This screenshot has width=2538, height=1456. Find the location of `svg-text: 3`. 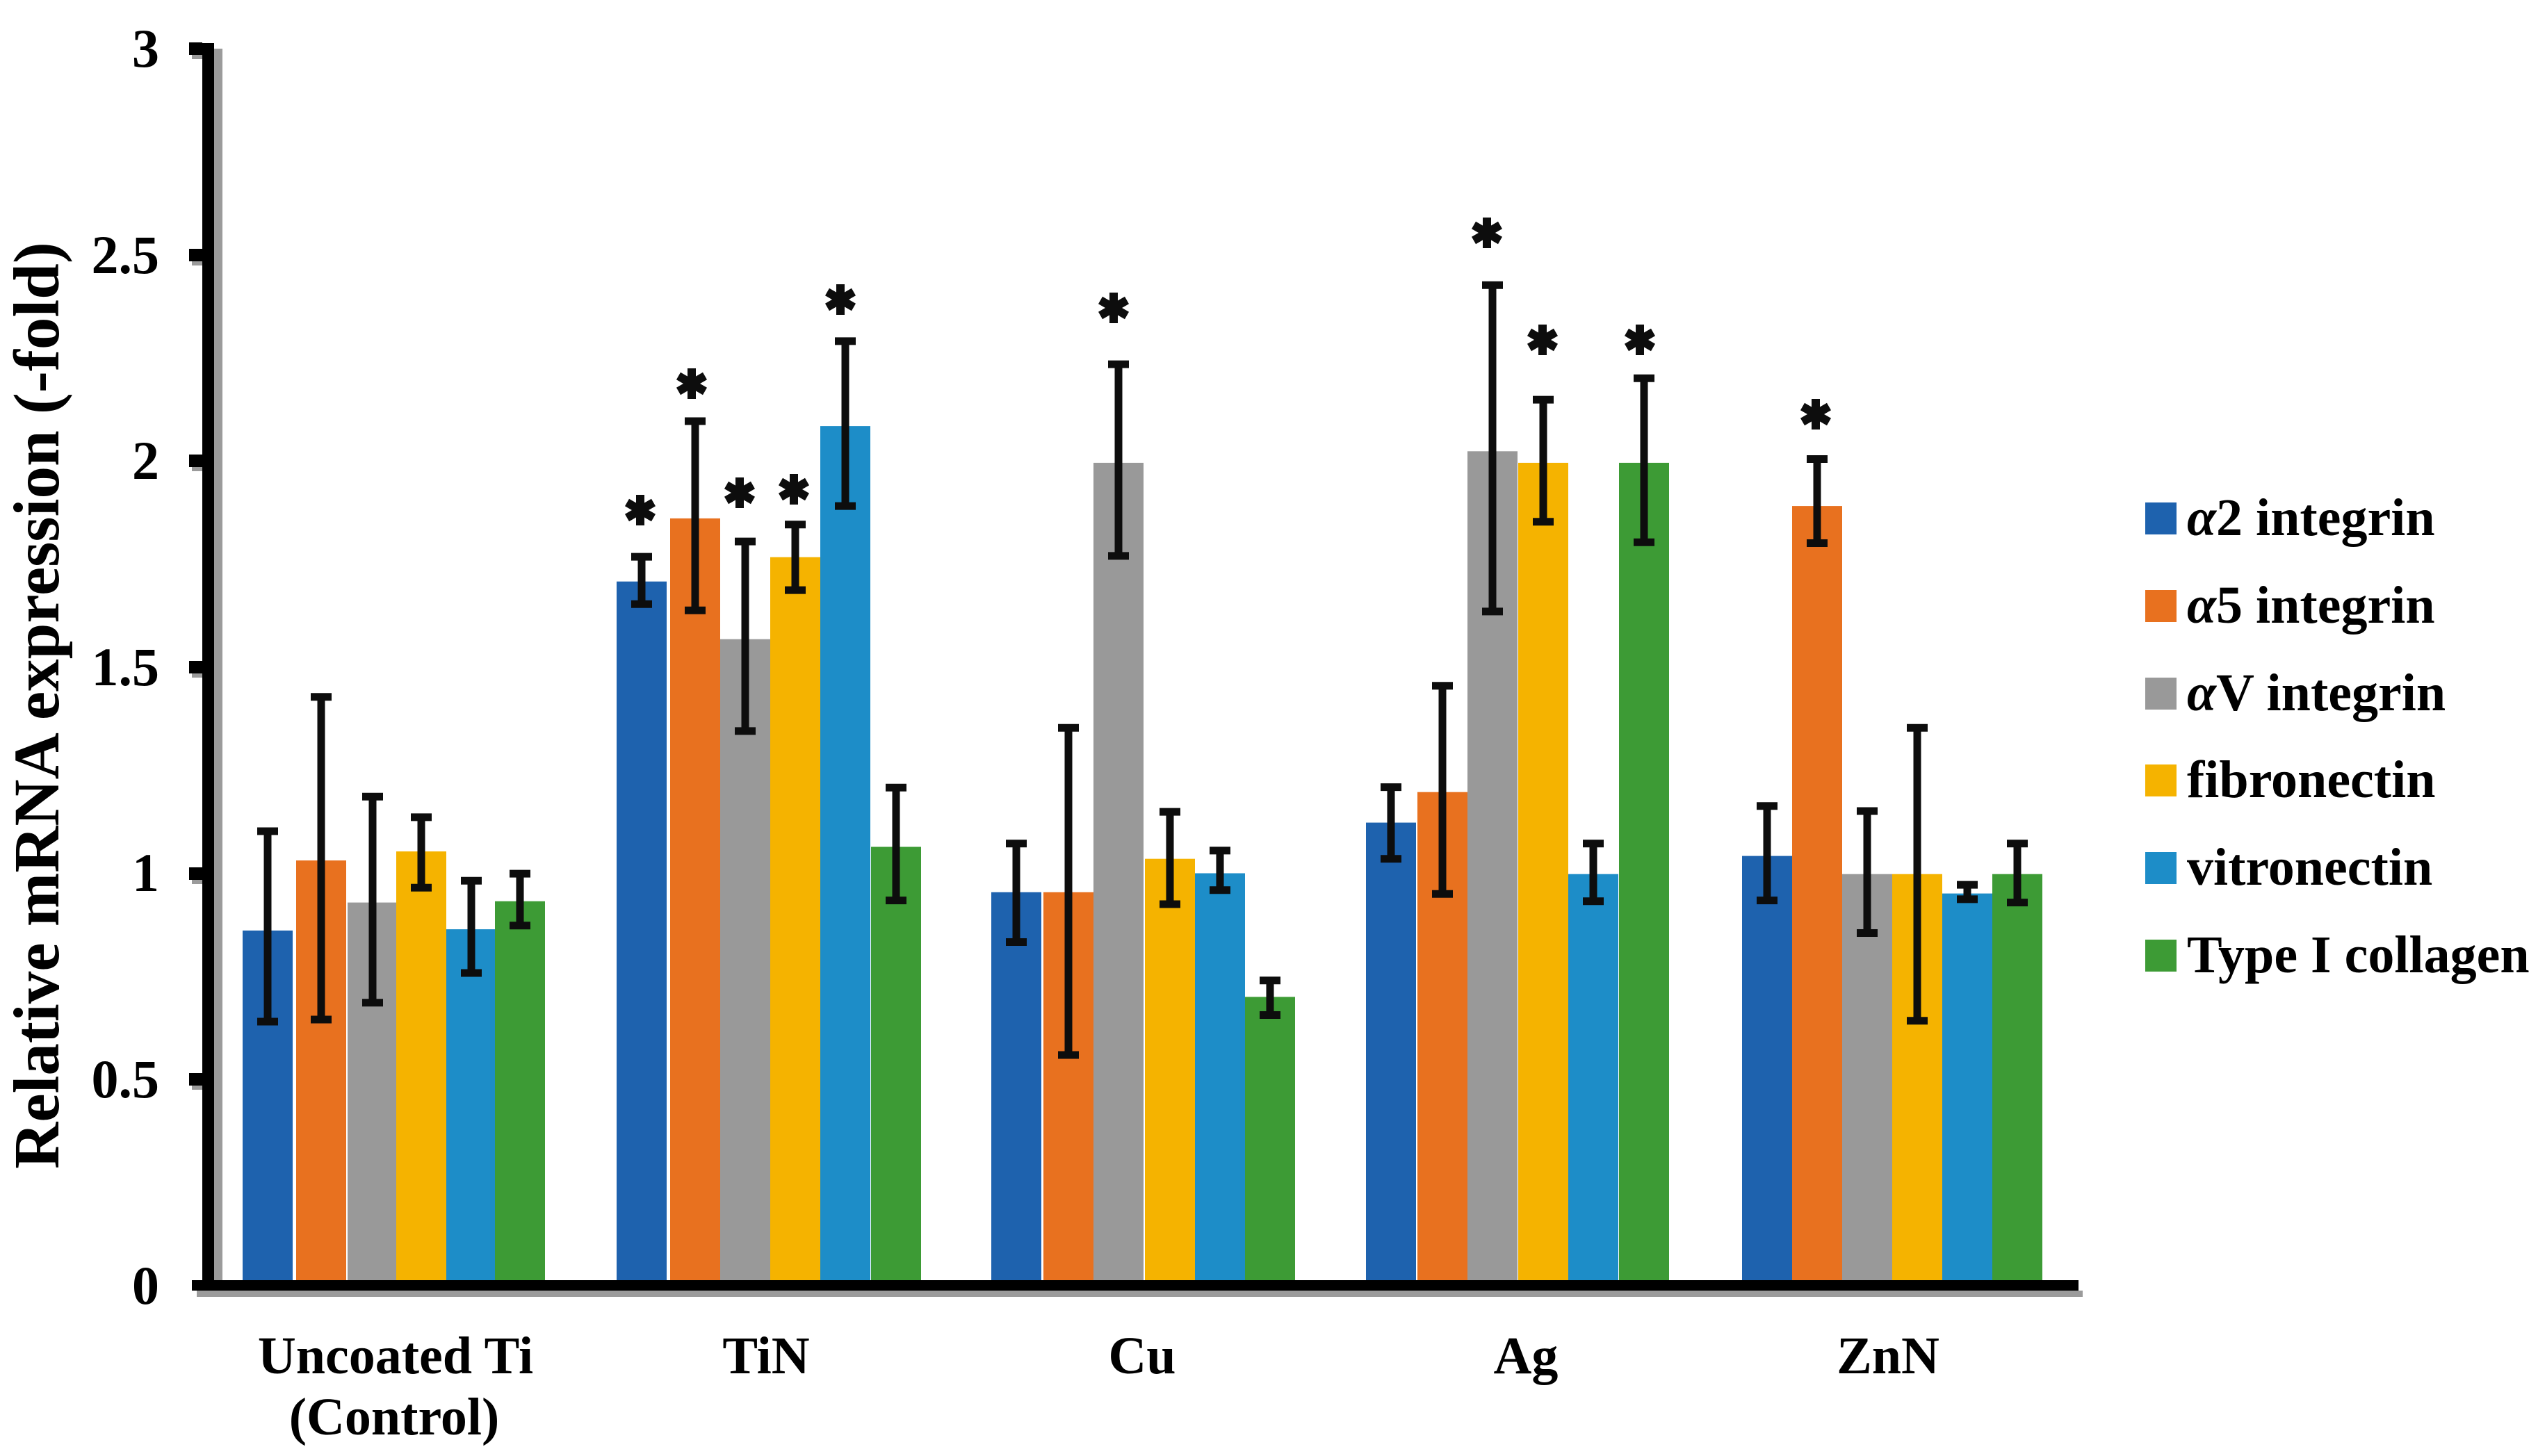

svg-text: 3 is located at coordinates (145, 48).